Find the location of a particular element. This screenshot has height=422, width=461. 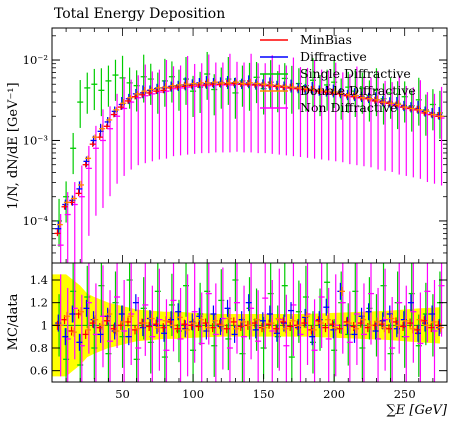

y-axis-label: 1/N, dN/dE [GeV⁻¹] is located at coordinates (13, 145).